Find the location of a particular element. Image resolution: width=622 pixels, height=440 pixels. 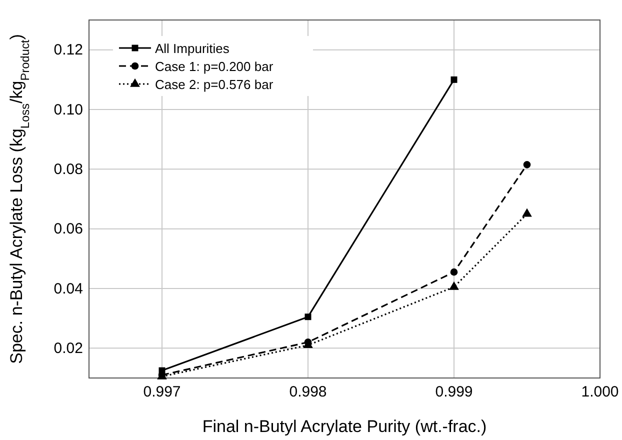

x-axis-title: Final n-Butyl Acrylate Purity (wt.-frac.) is located at coordinates (344, 426).